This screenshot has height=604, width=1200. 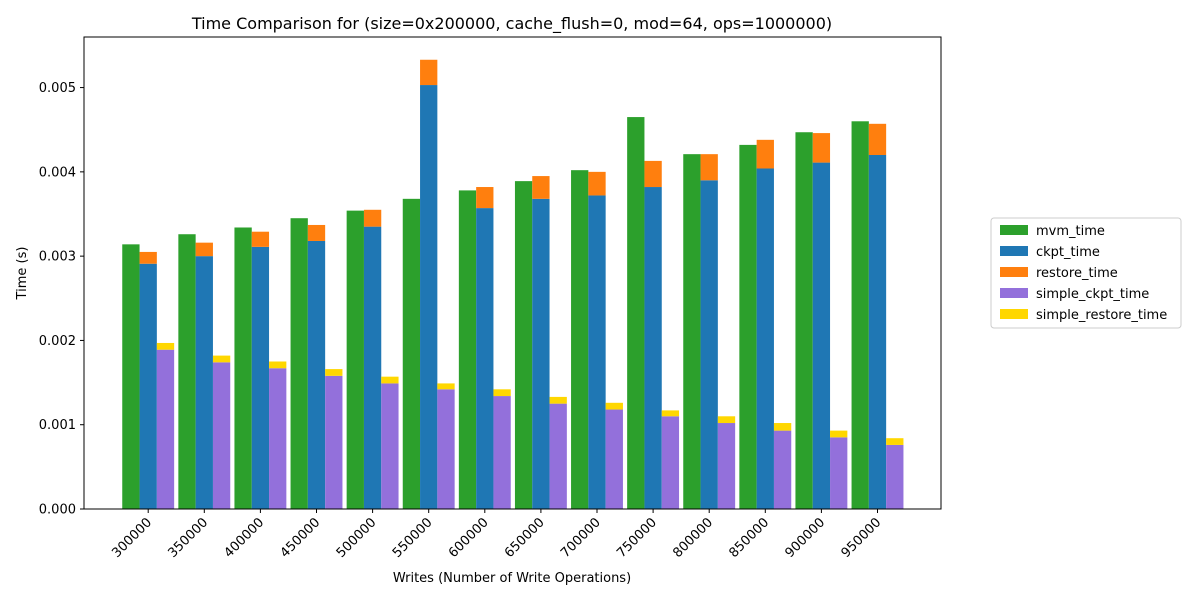 What do you see at coordinates (581, 538) in the screenshot?
I see `x-tick-label-700000: 700000` at bounding box center [581, 538].